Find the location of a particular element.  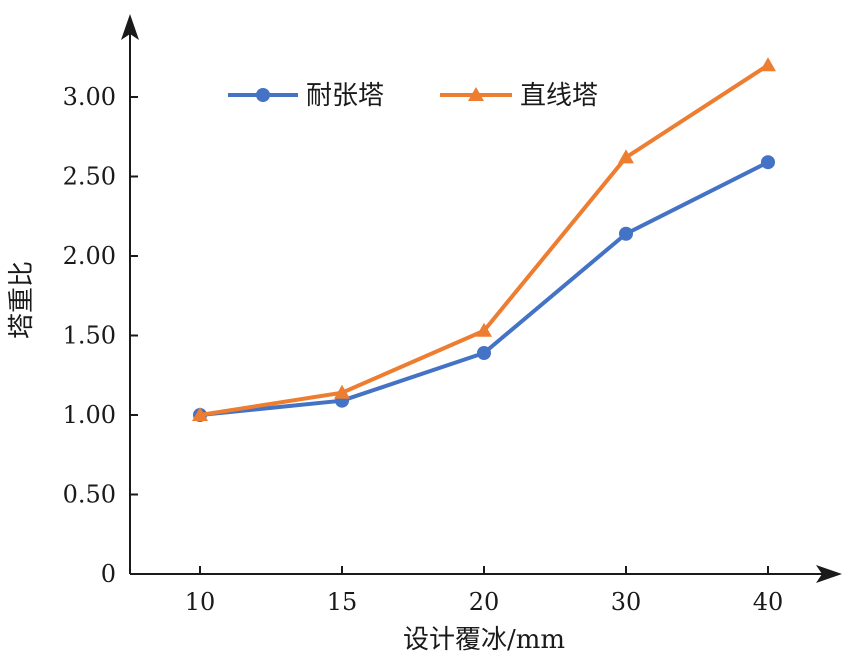

x-axis-arrow is located at coordinates (829, 574).